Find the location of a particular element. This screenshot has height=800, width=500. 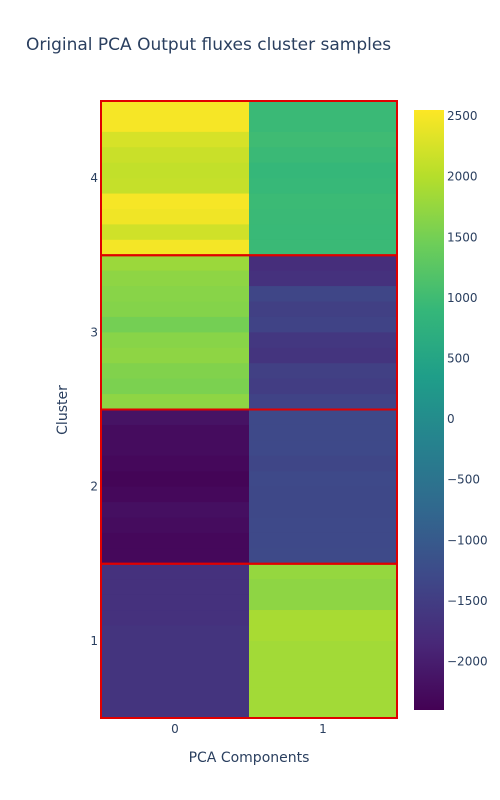

x-tick-label: 0 is located at coordinates (175, 729).